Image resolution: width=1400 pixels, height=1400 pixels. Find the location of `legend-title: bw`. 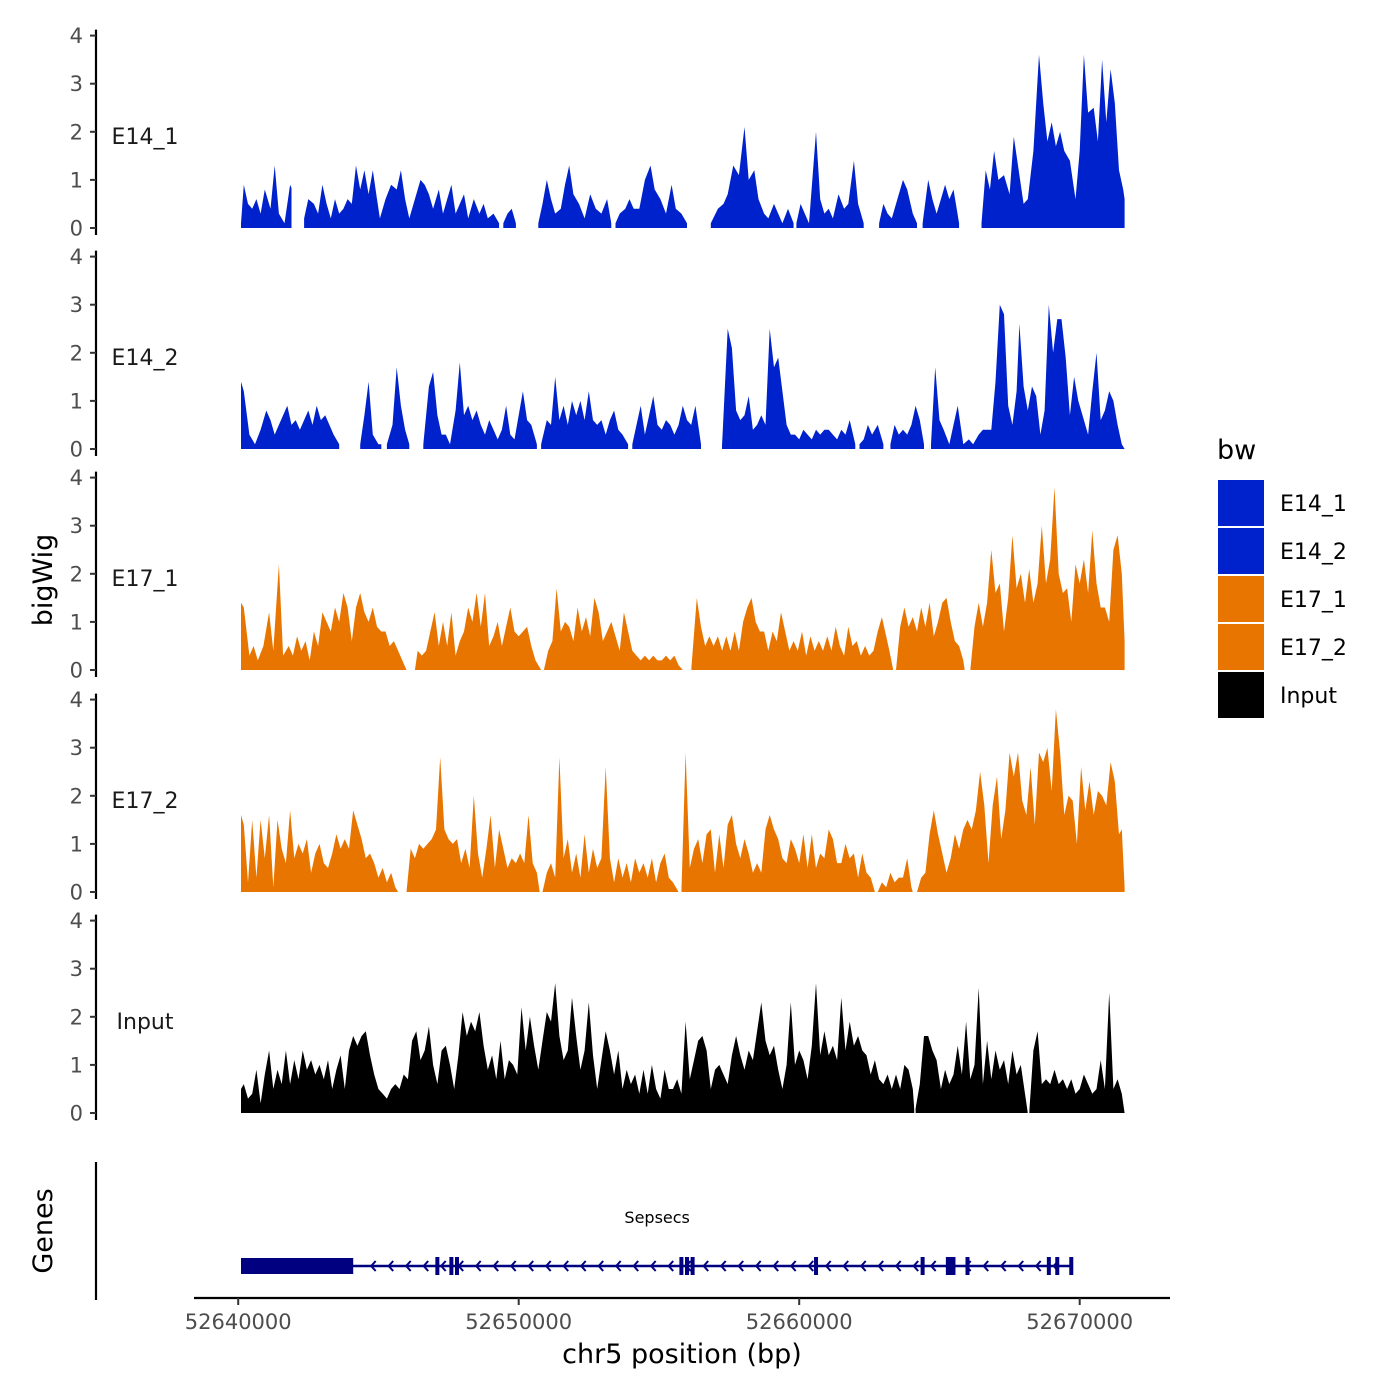

legend-title: bw is located at coordinates (1236, 450).